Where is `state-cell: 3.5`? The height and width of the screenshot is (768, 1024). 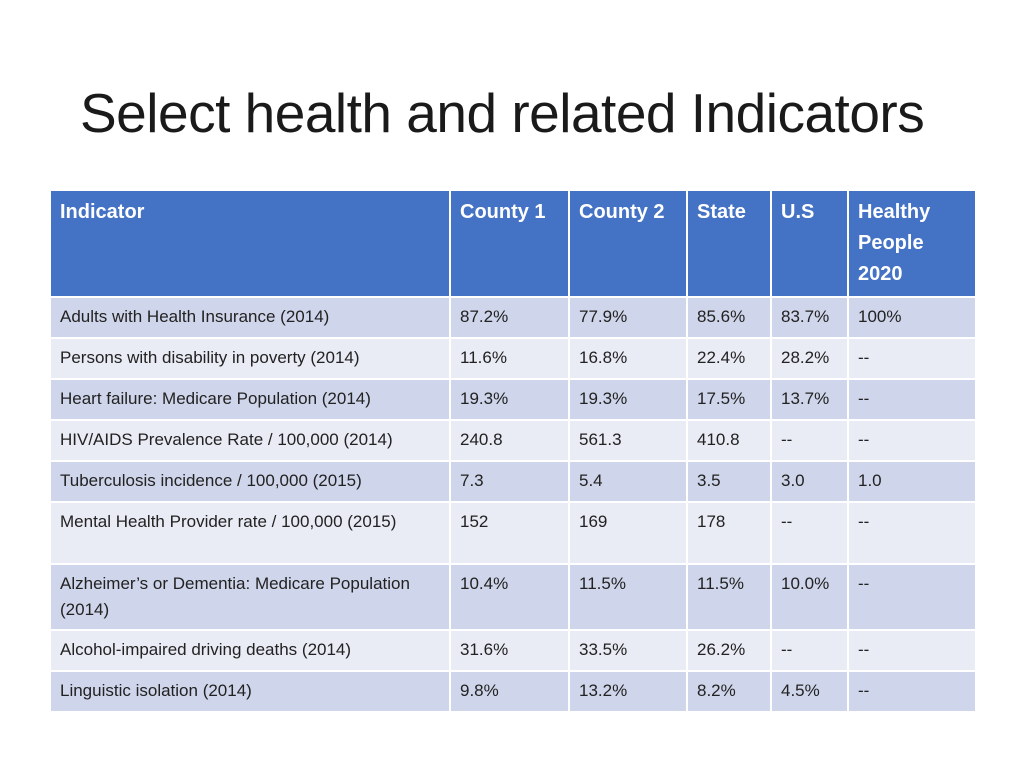 state-cell: 3.5 is located at coordinates (729, 481).